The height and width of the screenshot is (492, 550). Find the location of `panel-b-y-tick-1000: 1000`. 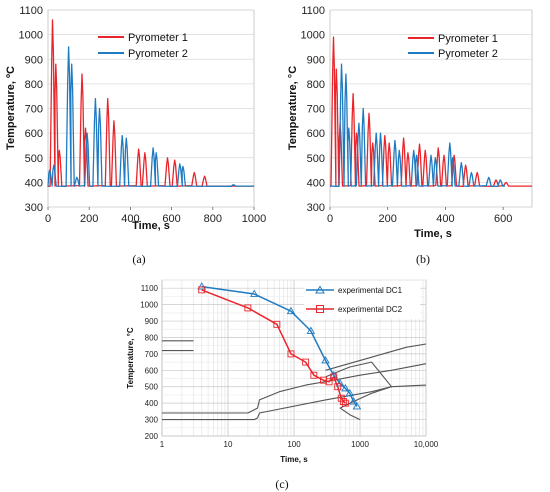

panel-b-y-tick-1000: 1000 is located at coordinates (313, 36).